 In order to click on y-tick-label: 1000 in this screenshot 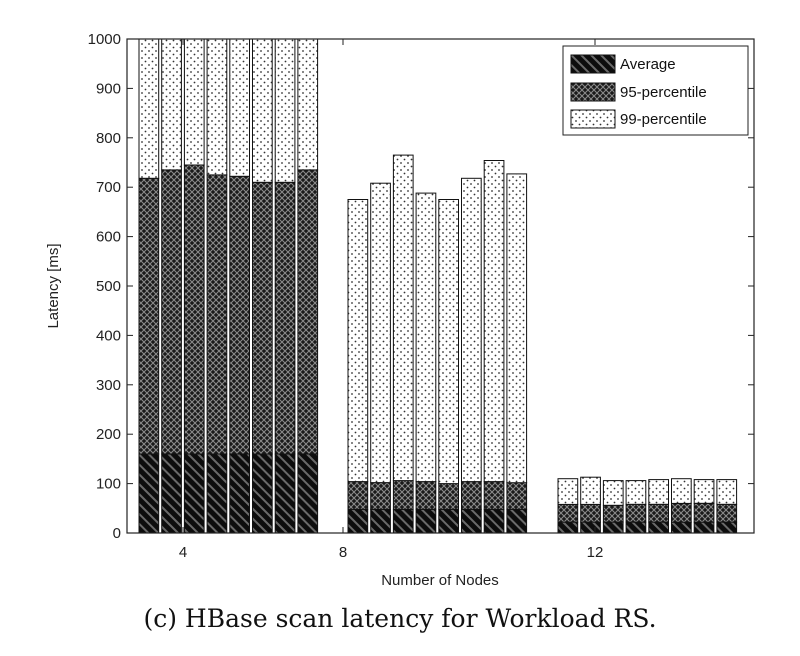, I will do `click(104, 39)`.